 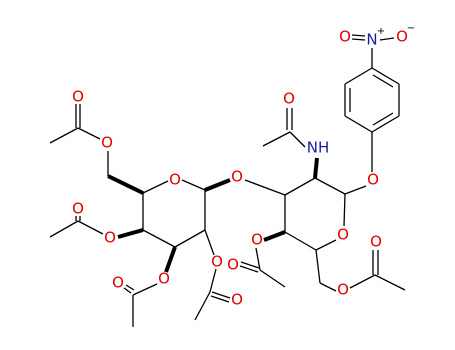 I want to click on charge: +, so click(x=381, y=31).